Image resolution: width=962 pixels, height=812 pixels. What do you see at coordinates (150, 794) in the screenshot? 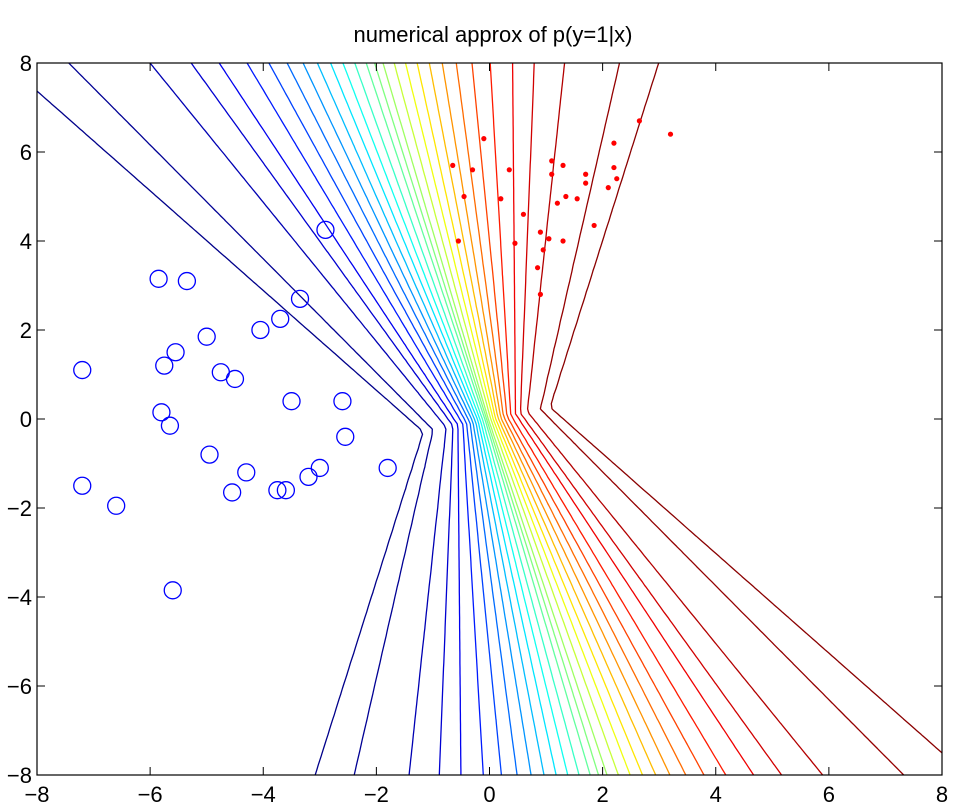
I see `x-tick-label: −6` at bounding box center [150, 794].